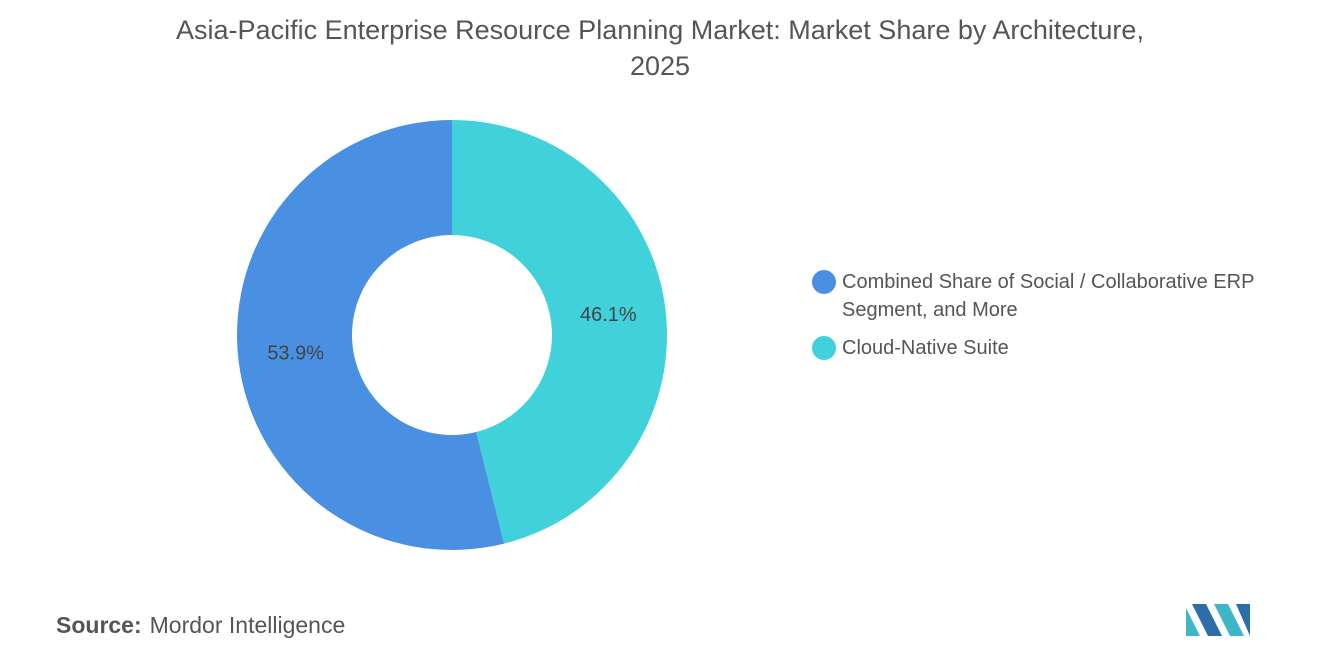 This screenshot has width=1320, height=665. What do you see at coordinates (295, 354) in the screenshot?
I see `value-label: 53.9%` at bounding box center [295, 354].